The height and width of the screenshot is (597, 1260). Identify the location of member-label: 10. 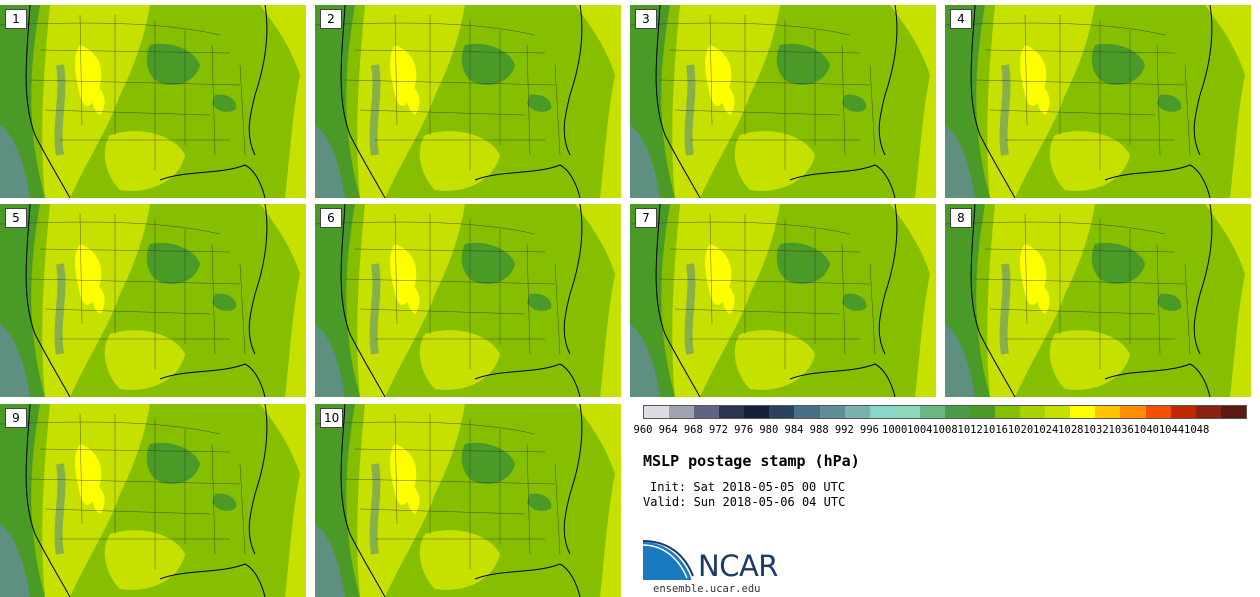
(332, 418).